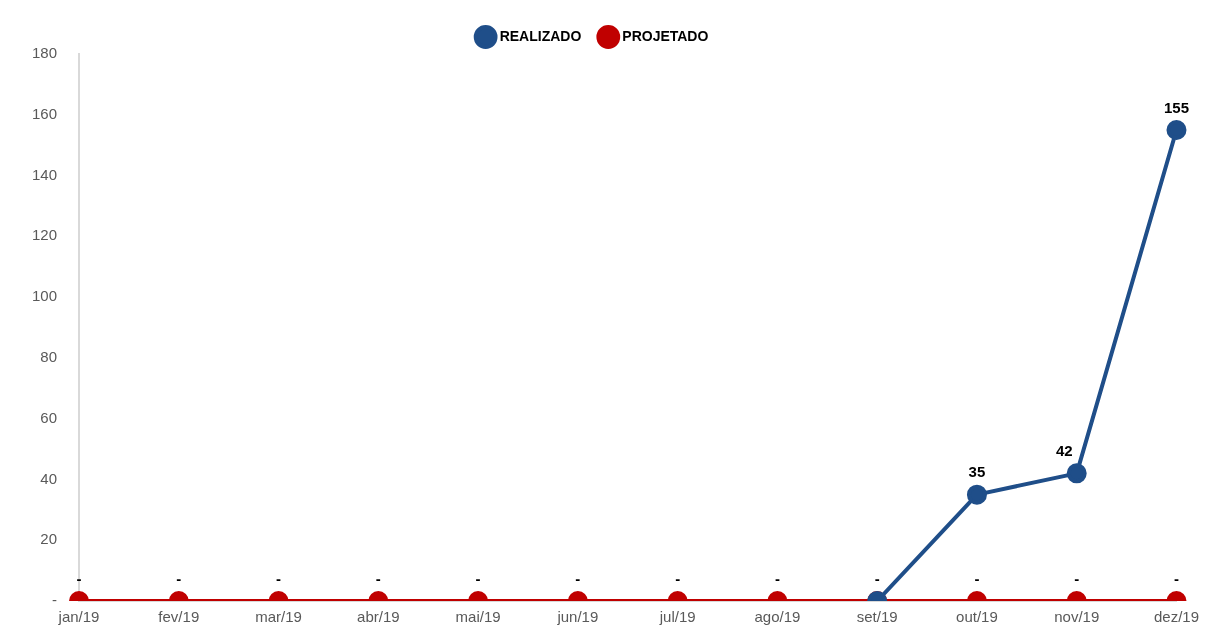  Describe the element at coordinates (78, 617) in the screenshot. I see `x-tick-label: jan/19` at that location.